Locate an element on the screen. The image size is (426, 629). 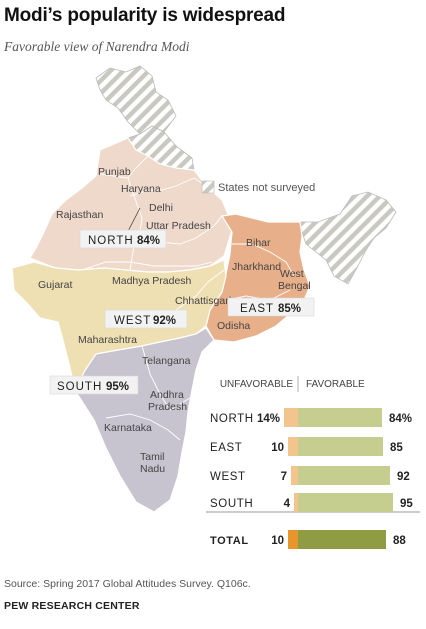
state-label-karnataka: Karnataka is located at coordinates (128, 428).